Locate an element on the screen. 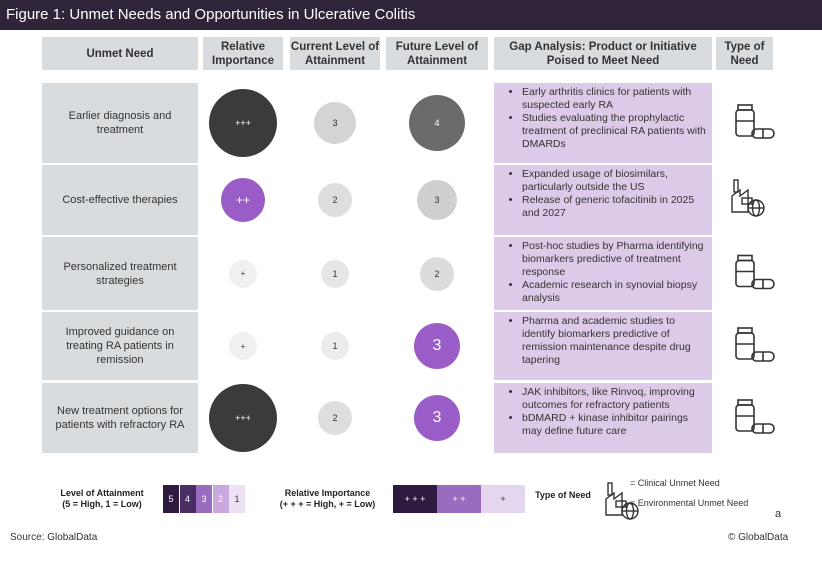  copyright: © GlobalData is located at coordinates (758, 537).